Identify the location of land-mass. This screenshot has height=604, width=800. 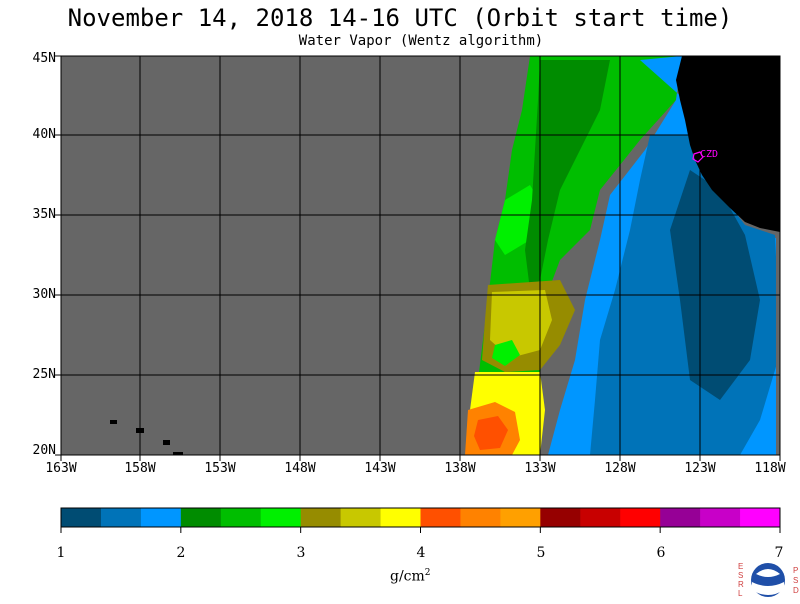
(728, 144).